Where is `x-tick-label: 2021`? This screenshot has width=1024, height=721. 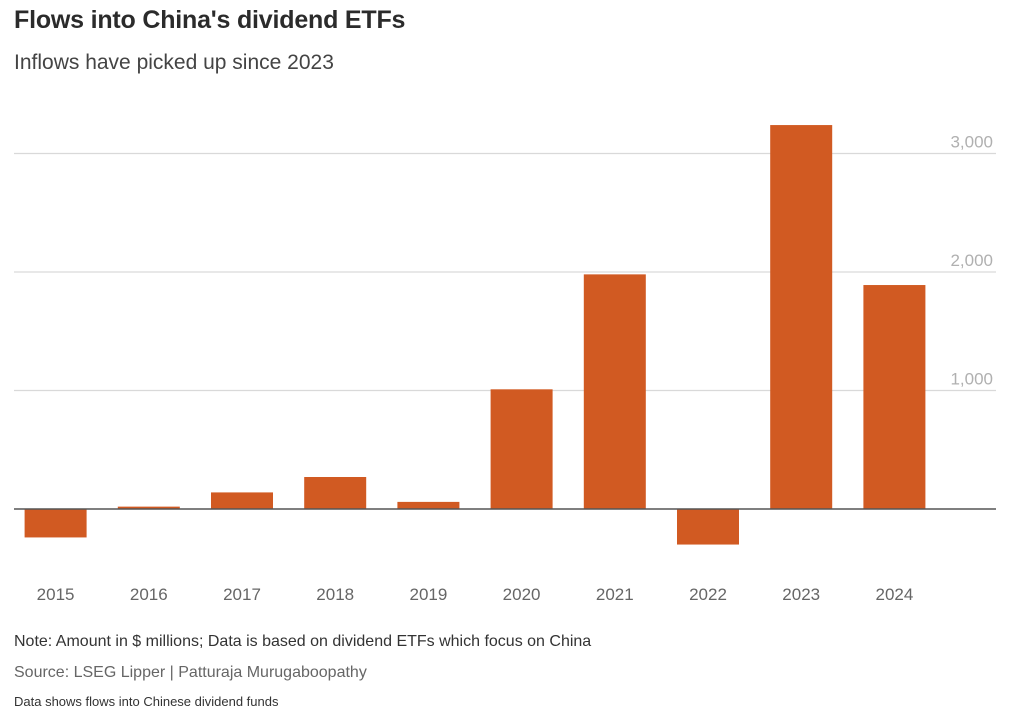
x-tick-label: 2021 is located at coordinates (615, 594).